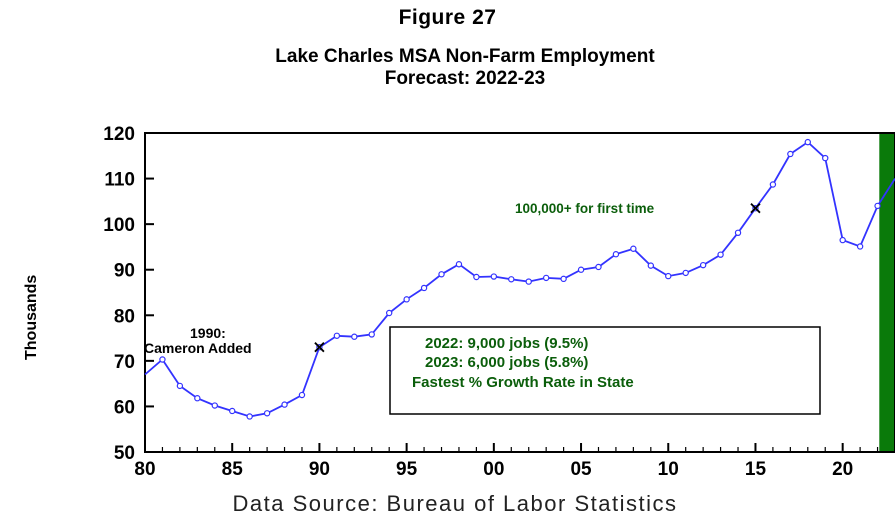  What do you see at coordinates (523, 382) in the screenshot?
I see `summary-line-growth: Fastest % Growth Rate in State` at bounding box center [523, 382].